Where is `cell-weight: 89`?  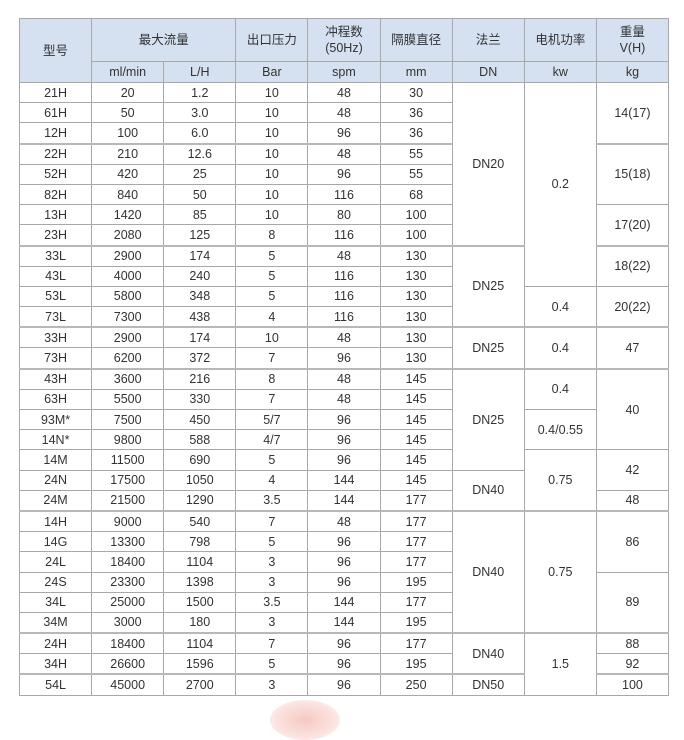
cell-weight: 89 is located at coordinates (632, 602).